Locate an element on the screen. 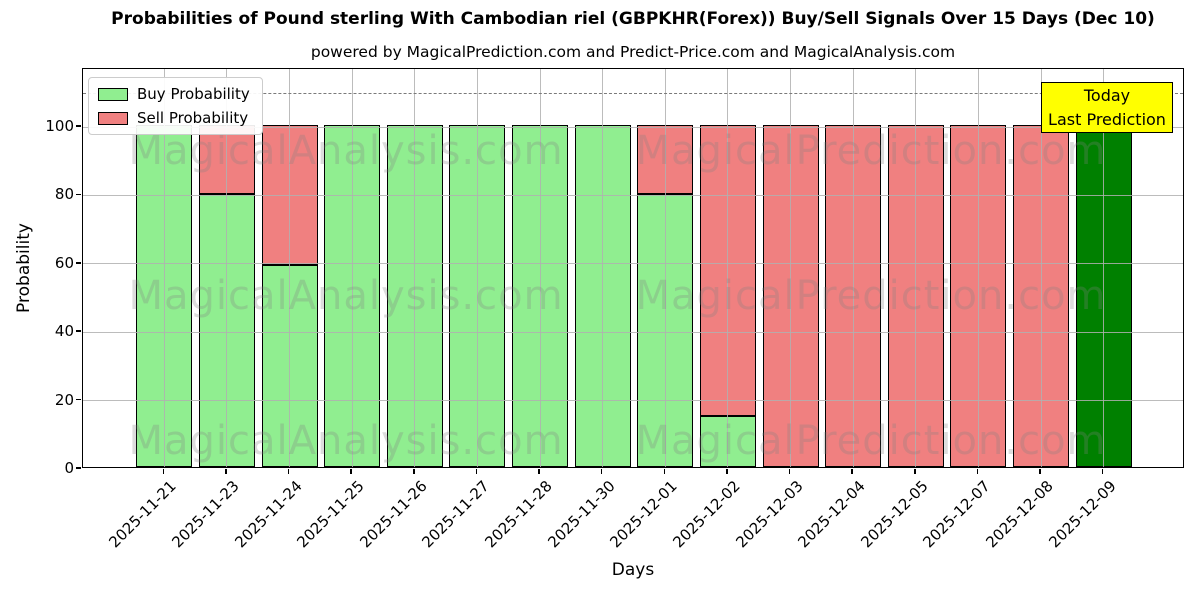 This screenshot has height=600, width=1200. x-tick-label: 2025-12-09 is located at coordinates (1082, 514).